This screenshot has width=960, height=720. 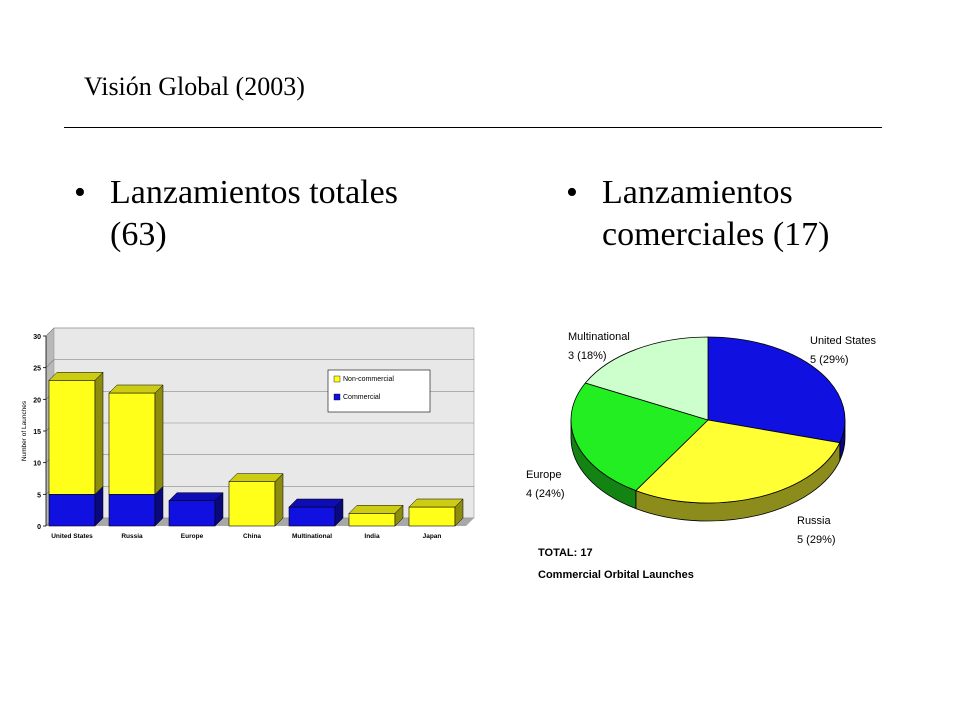 I want to click on pie-slice-label: Russia, so click(x=814, y=521).